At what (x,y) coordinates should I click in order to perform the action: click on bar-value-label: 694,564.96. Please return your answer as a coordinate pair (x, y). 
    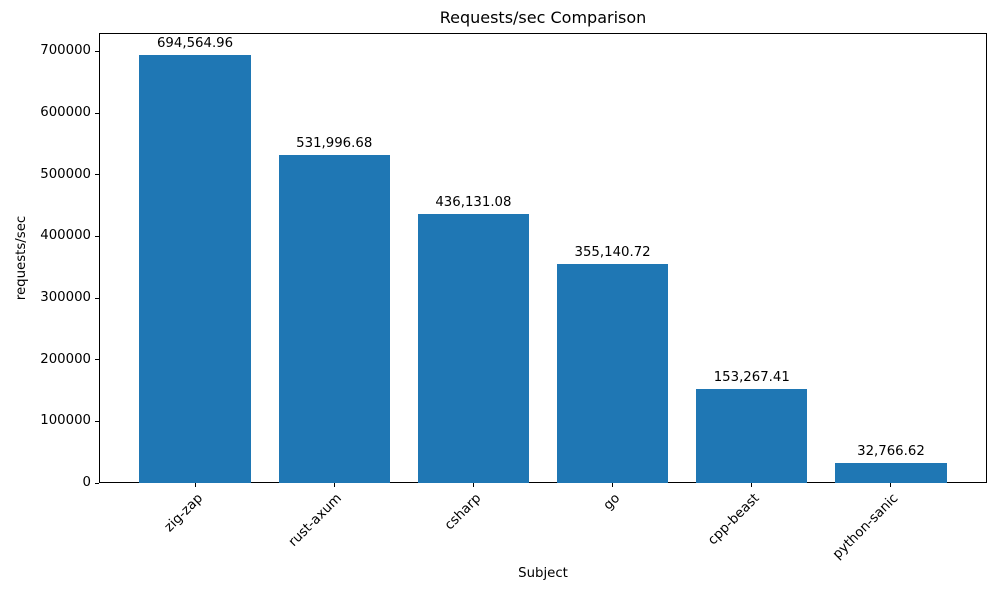
    Looking at the image, I should click on (195, 43).